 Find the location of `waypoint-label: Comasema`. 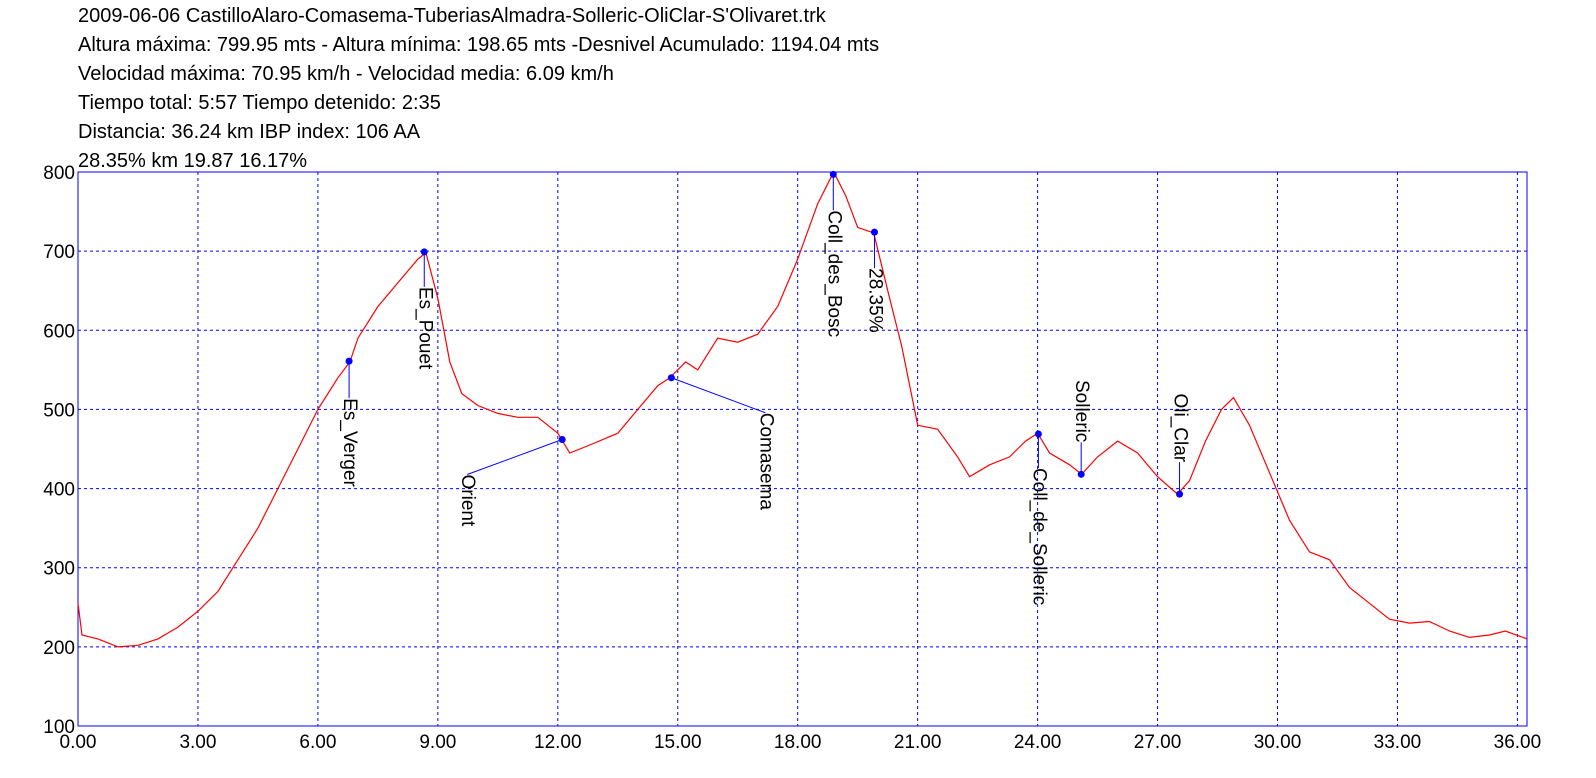

waypoint-label: Comasema is located at coordinates (765, 462).